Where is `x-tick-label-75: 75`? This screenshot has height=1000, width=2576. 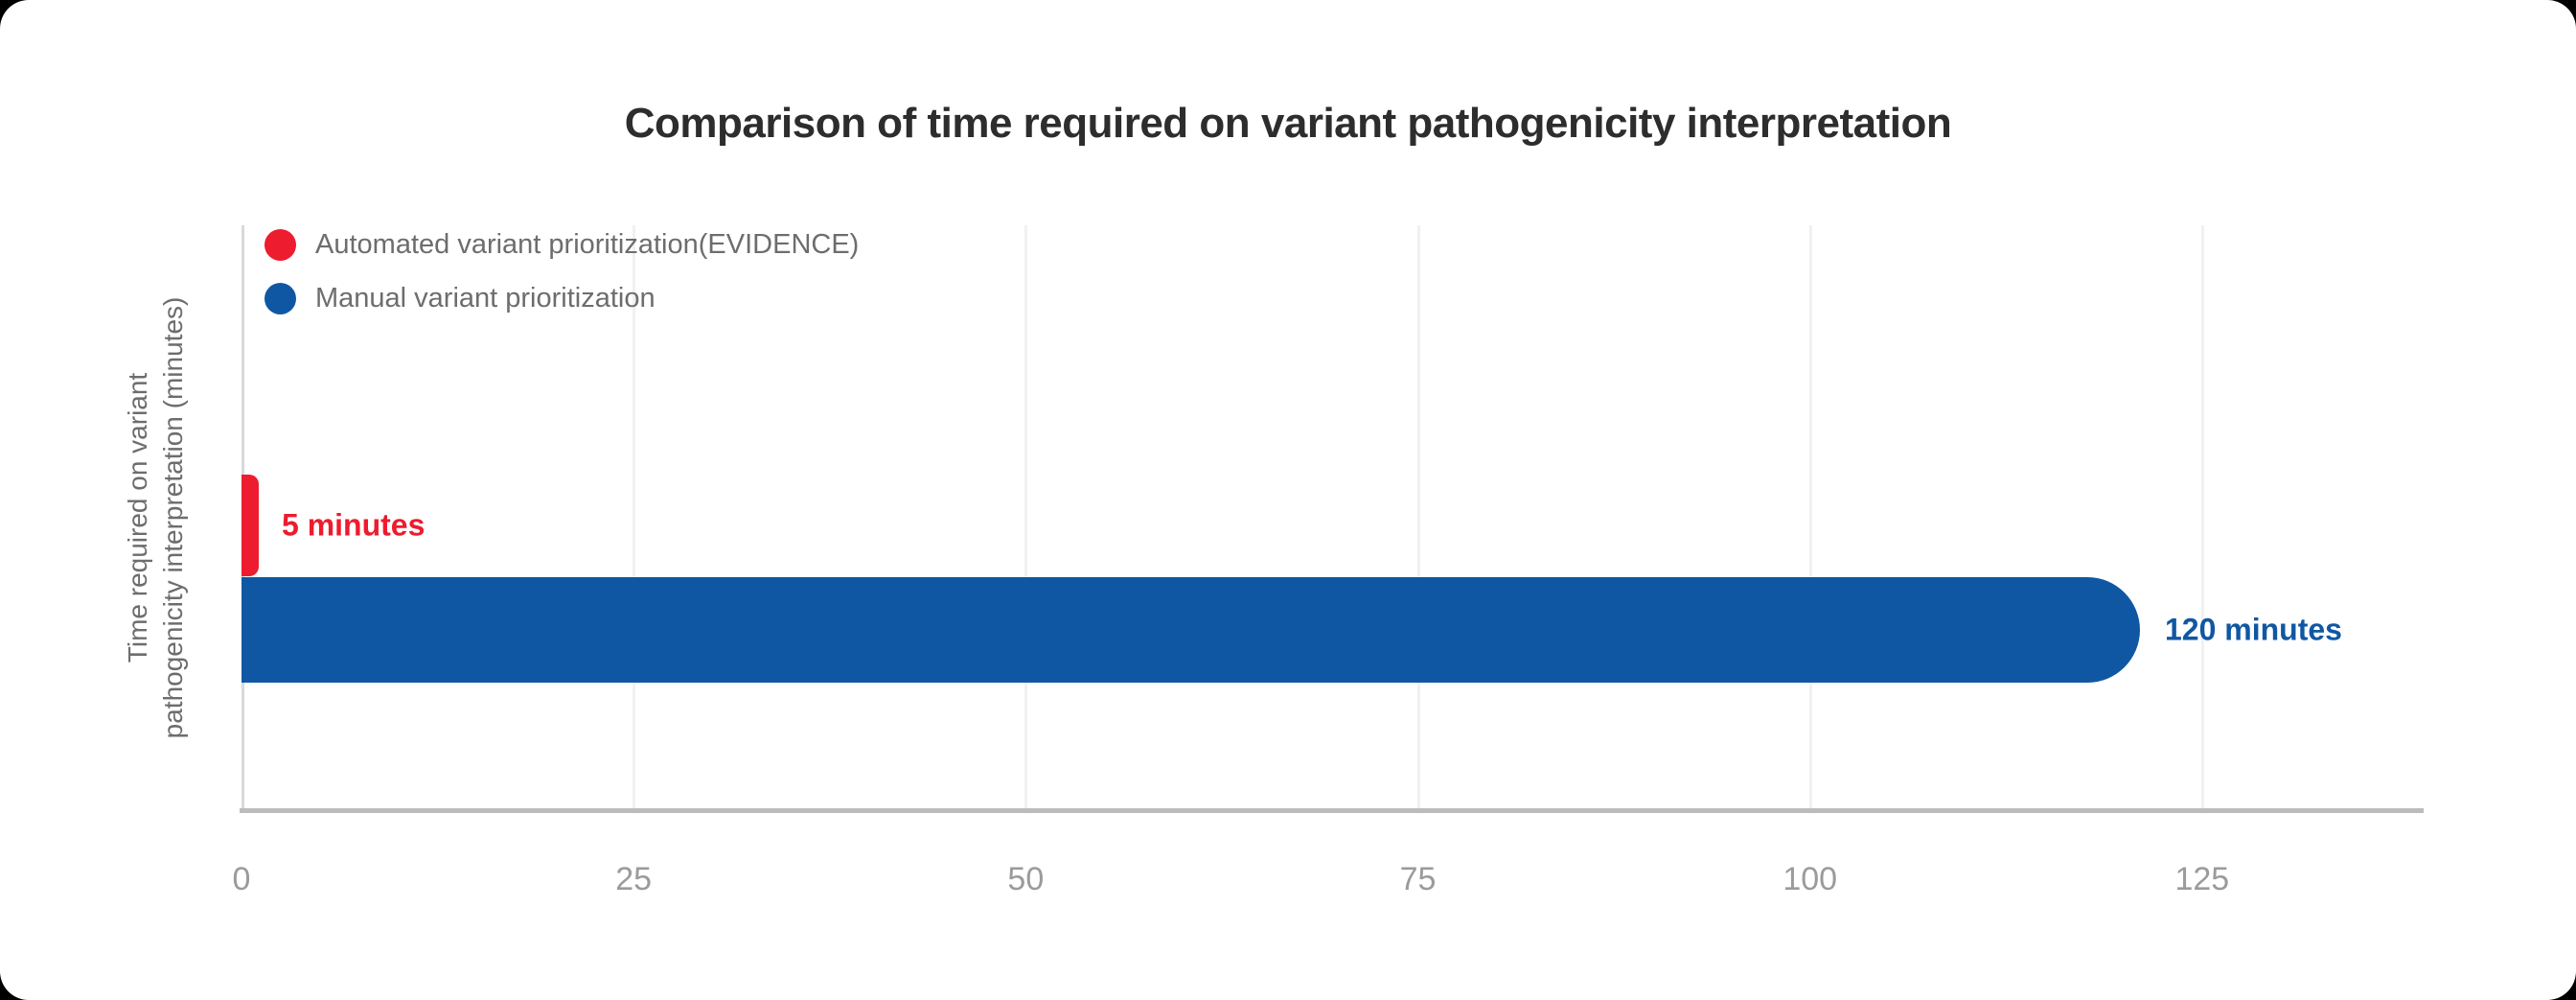 x-tick-label-75: 75 is located at coordinates (1418, 879).